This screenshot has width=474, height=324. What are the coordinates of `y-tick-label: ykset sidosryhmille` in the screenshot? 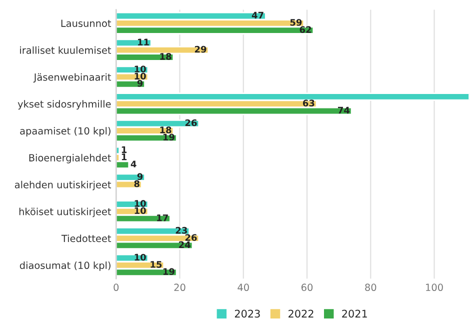 It's located at (64, 105).